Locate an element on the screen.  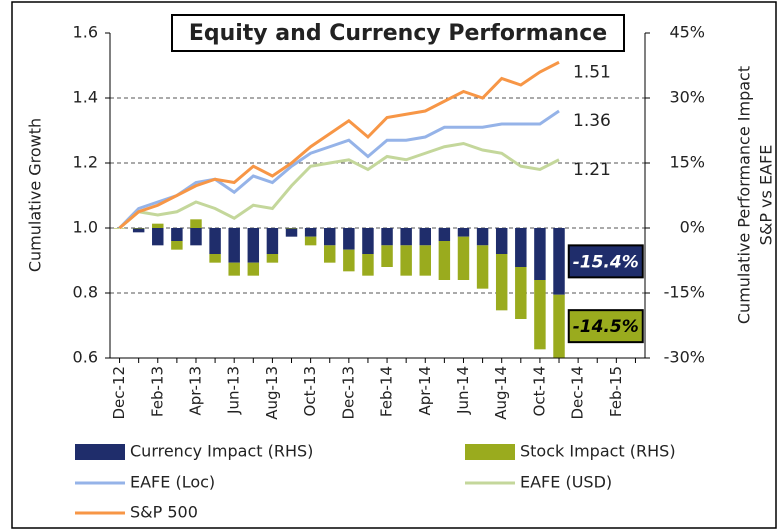
end-label: 1.36 is located at coordinates (592, 121).